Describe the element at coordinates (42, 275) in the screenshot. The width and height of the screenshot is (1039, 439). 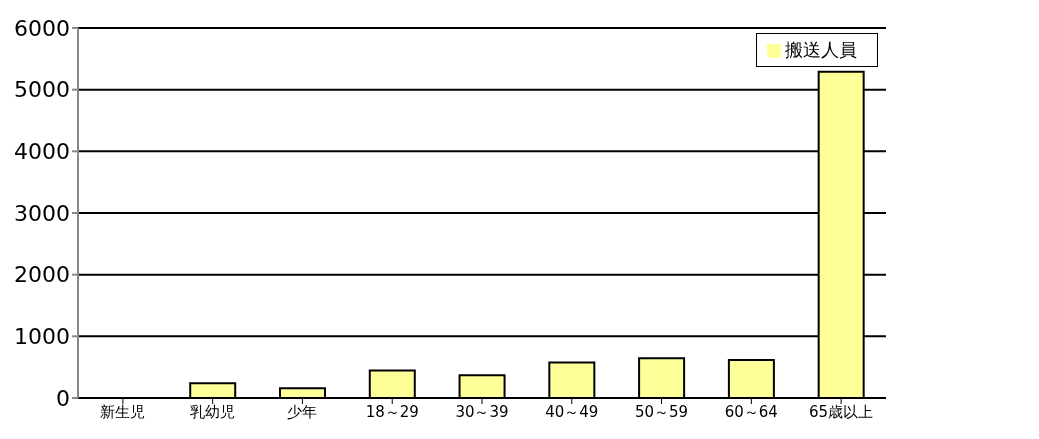
I see `y-tick-label: 2000` at that location.